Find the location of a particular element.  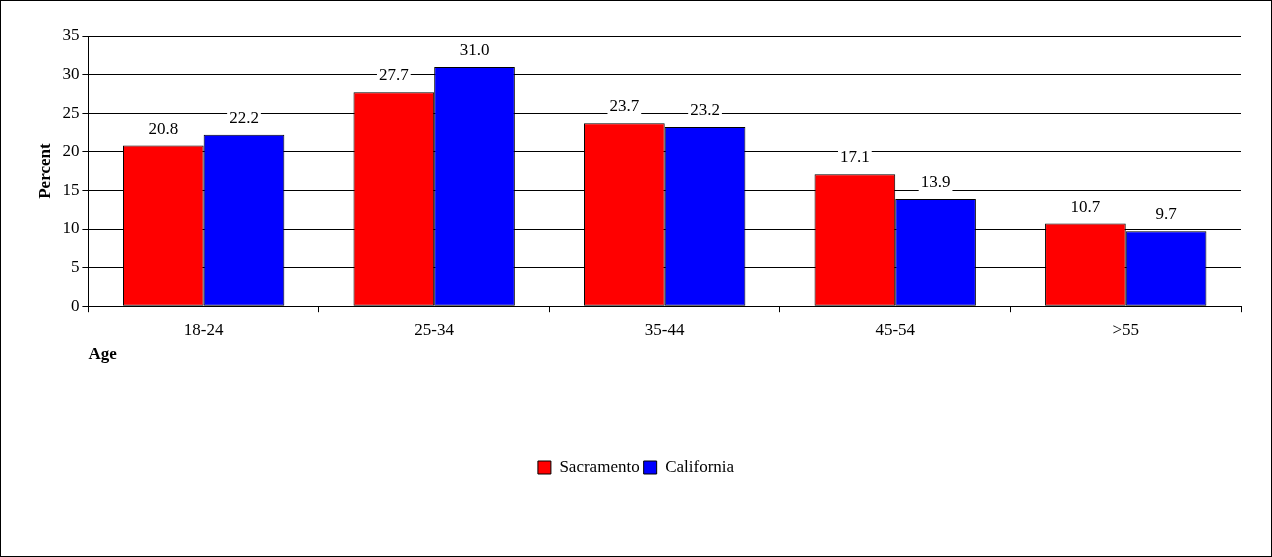

data-label: 22.2 is located at coordinates (244, 117).